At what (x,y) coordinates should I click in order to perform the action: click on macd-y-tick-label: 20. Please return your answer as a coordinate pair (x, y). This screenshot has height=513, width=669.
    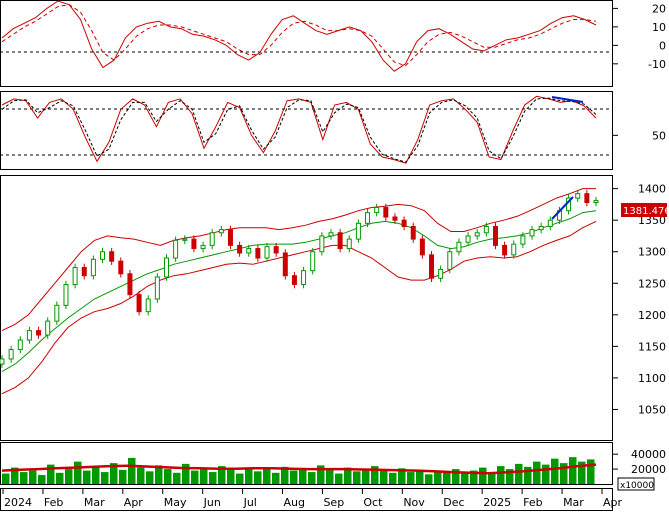
    Looking at the image, I should click on (659, 8).